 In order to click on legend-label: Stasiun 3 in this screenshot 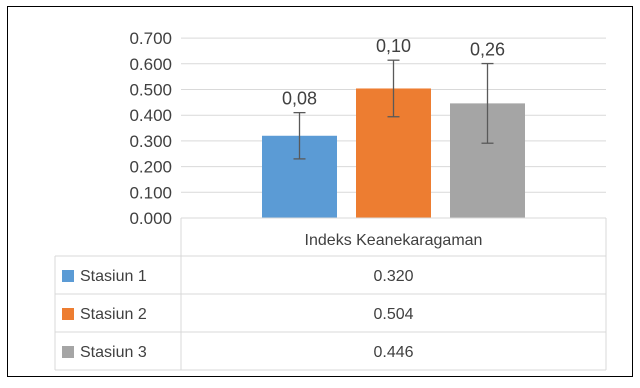, I will do `click(113, 352)`.